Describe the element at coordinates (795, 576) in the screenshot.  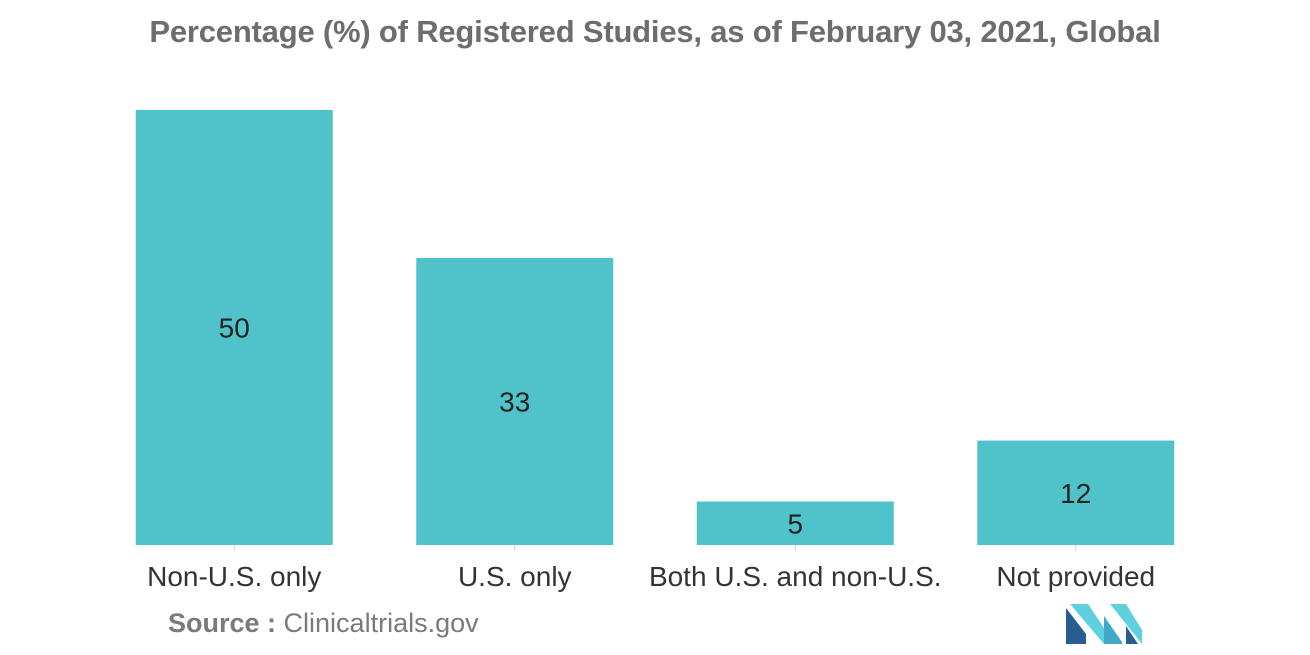
I see `x-tick-label-2: Both U.S. and non-U.S.` at that location.